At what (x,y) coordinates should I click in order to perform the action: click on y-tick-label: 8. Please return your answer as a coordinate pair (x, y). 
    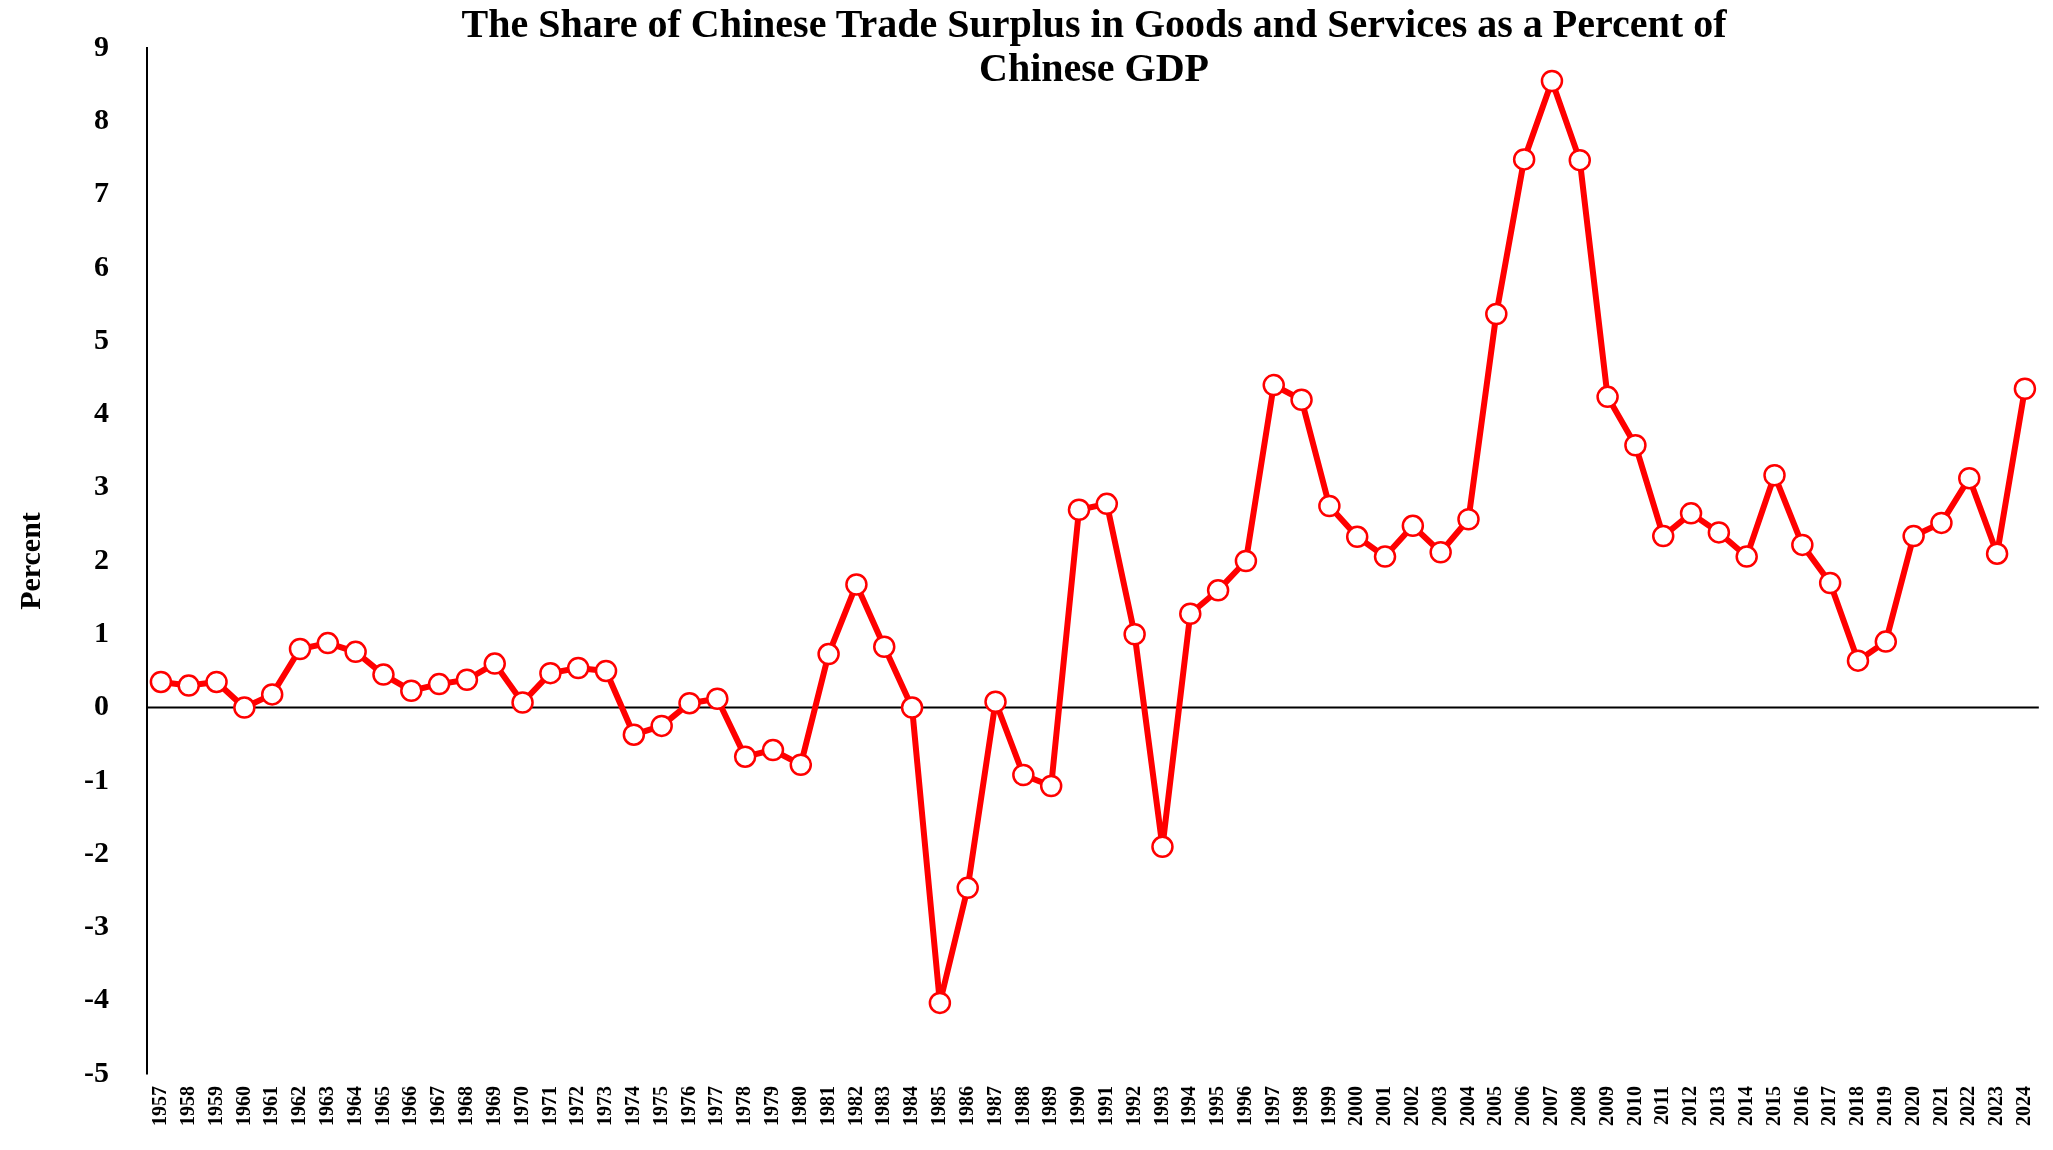
    Looking at the image, I should click on (101, 119).